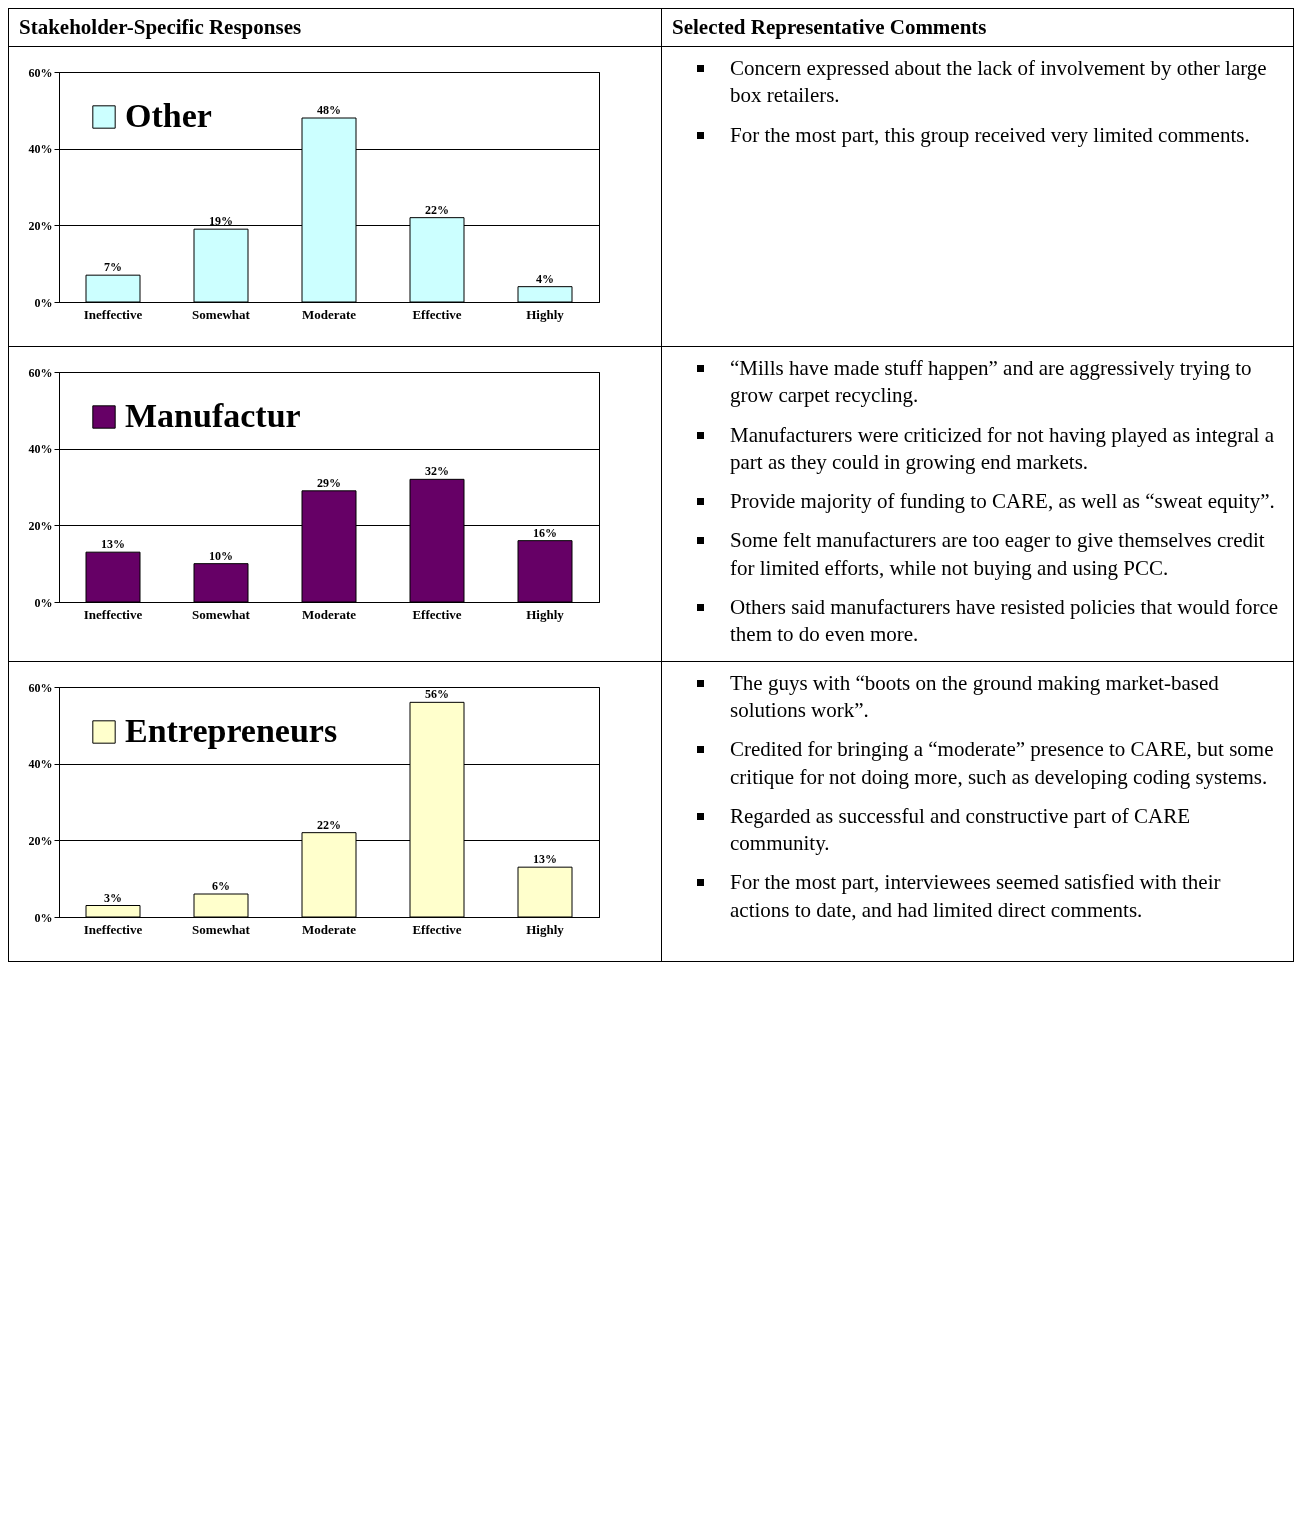 The image size is (1302, 1521). What do you see at coordinates (329, 110) in the screenshot?
I see `data-label: 48%` at bounding box center [329, 110].